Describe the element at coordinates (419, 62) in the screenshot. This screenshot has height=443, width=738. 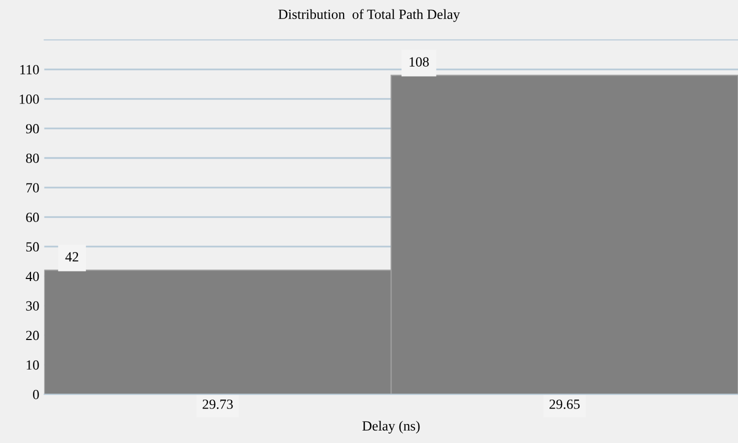
I see `data-label: 108` at that location.